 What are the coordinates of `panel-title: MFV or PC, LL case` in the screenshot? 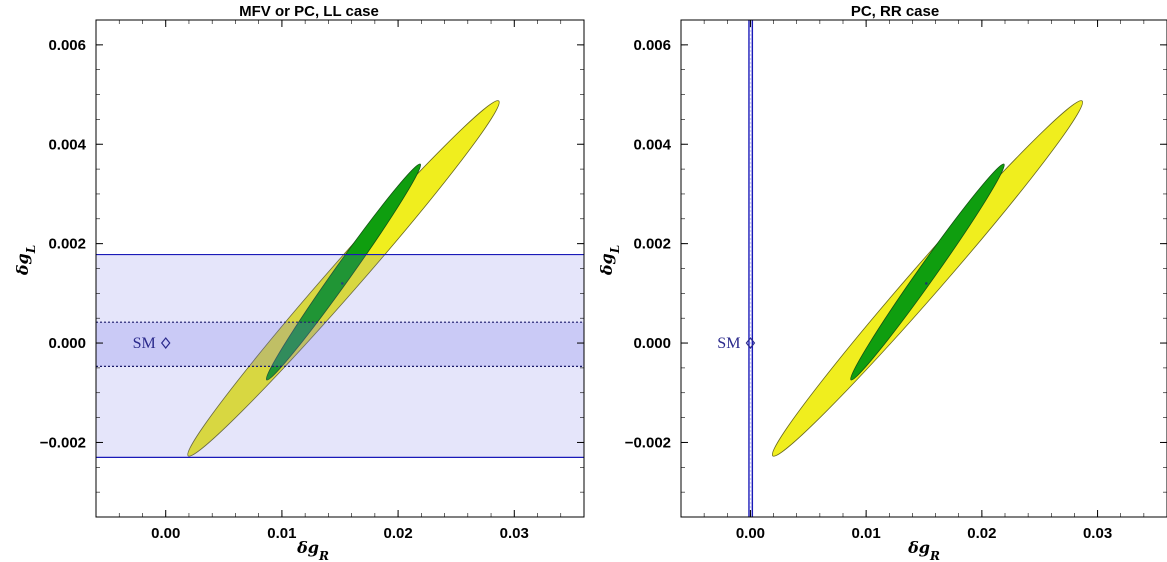 It's located at (309, 11).